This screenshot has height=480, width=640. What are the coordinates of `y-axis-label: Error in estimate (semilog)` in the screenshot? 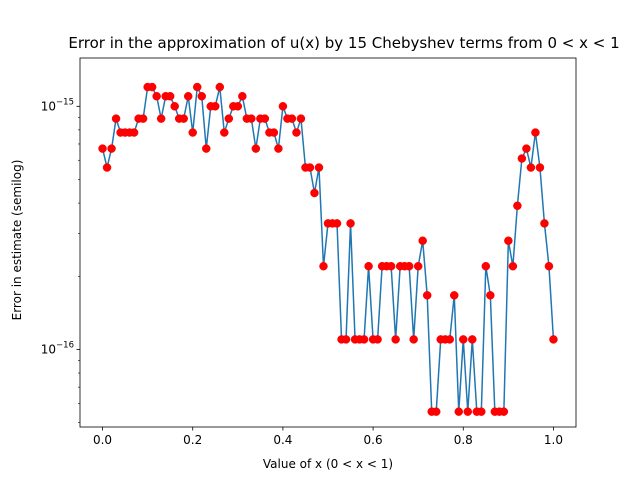 It's located at (17, 240).